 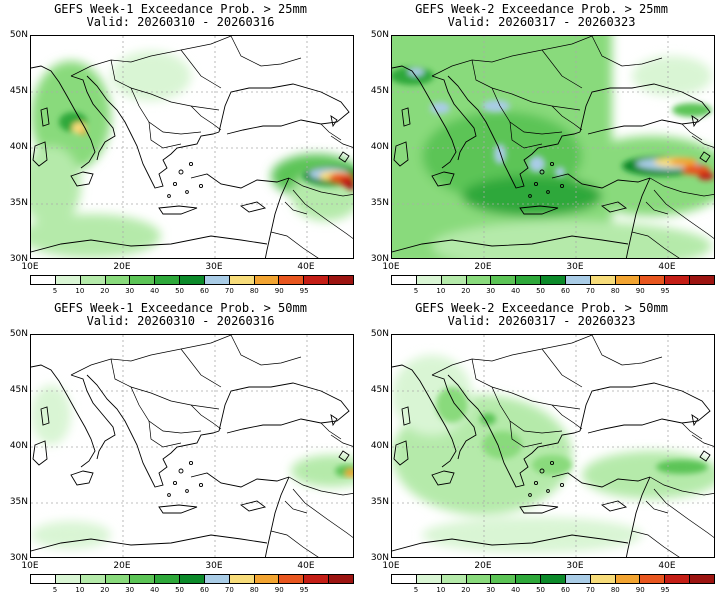 I want to click on colorbar, so click(x=553, y=579).